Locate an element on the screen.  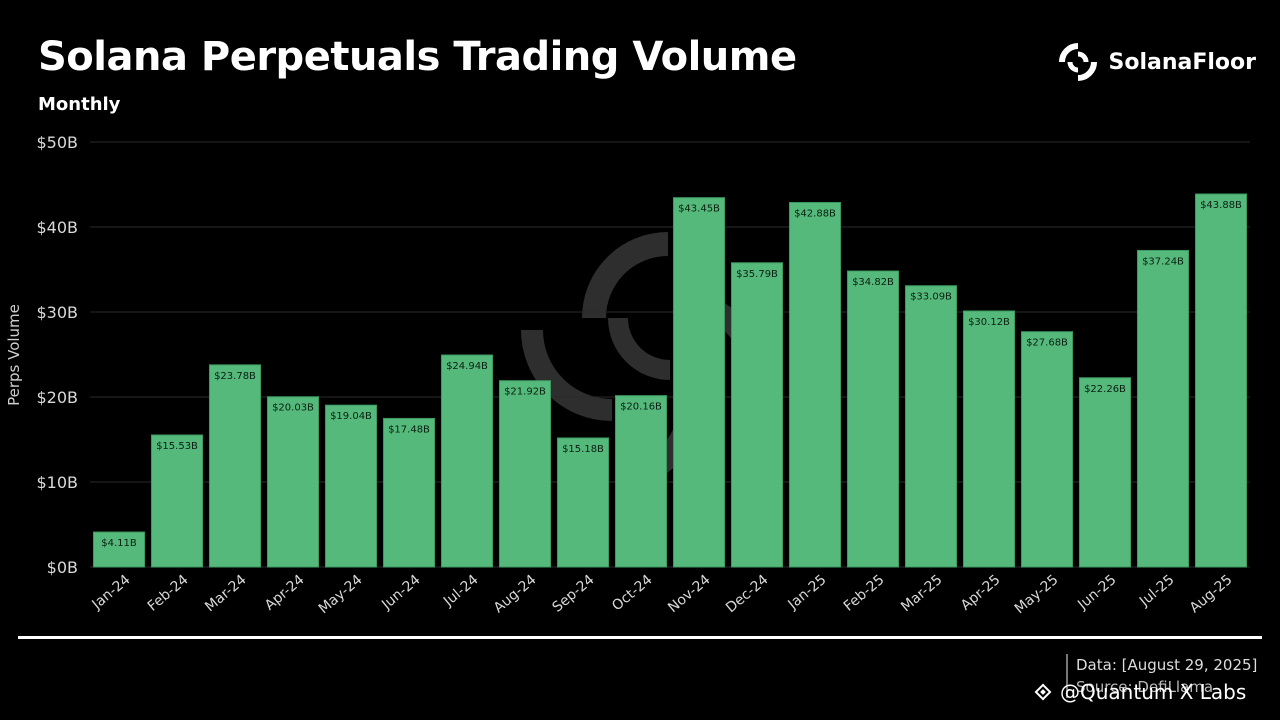
y-tick-label: $10B is located at coordinates (57, 482).